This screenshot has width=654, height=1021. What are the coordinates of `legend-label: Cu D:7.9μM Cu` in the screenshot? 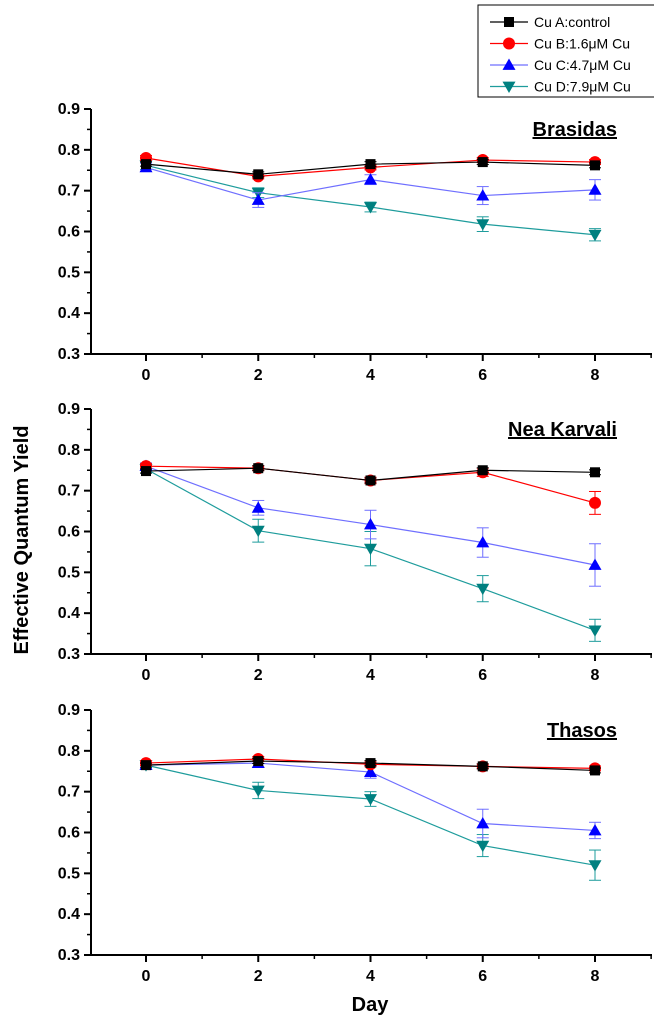 It's located at (582, 87).